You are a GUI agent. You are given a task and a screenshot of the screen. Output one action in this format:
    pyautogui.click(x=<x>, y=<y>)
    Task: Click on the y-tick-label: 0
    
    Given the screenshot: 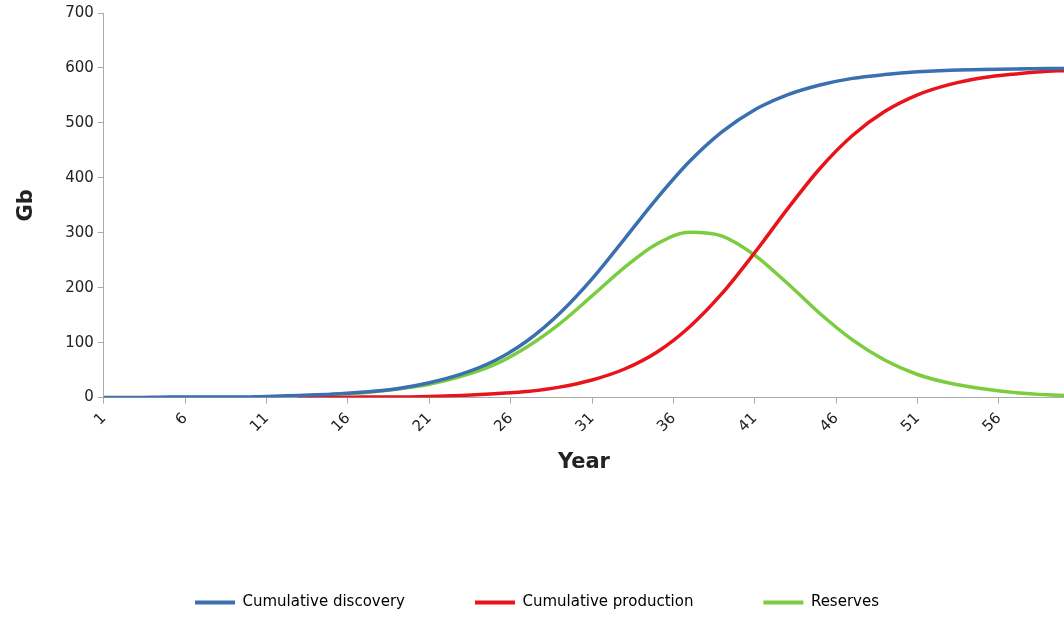 What is the action you would take?
    pyautogui.click(x=89, y=396)
    